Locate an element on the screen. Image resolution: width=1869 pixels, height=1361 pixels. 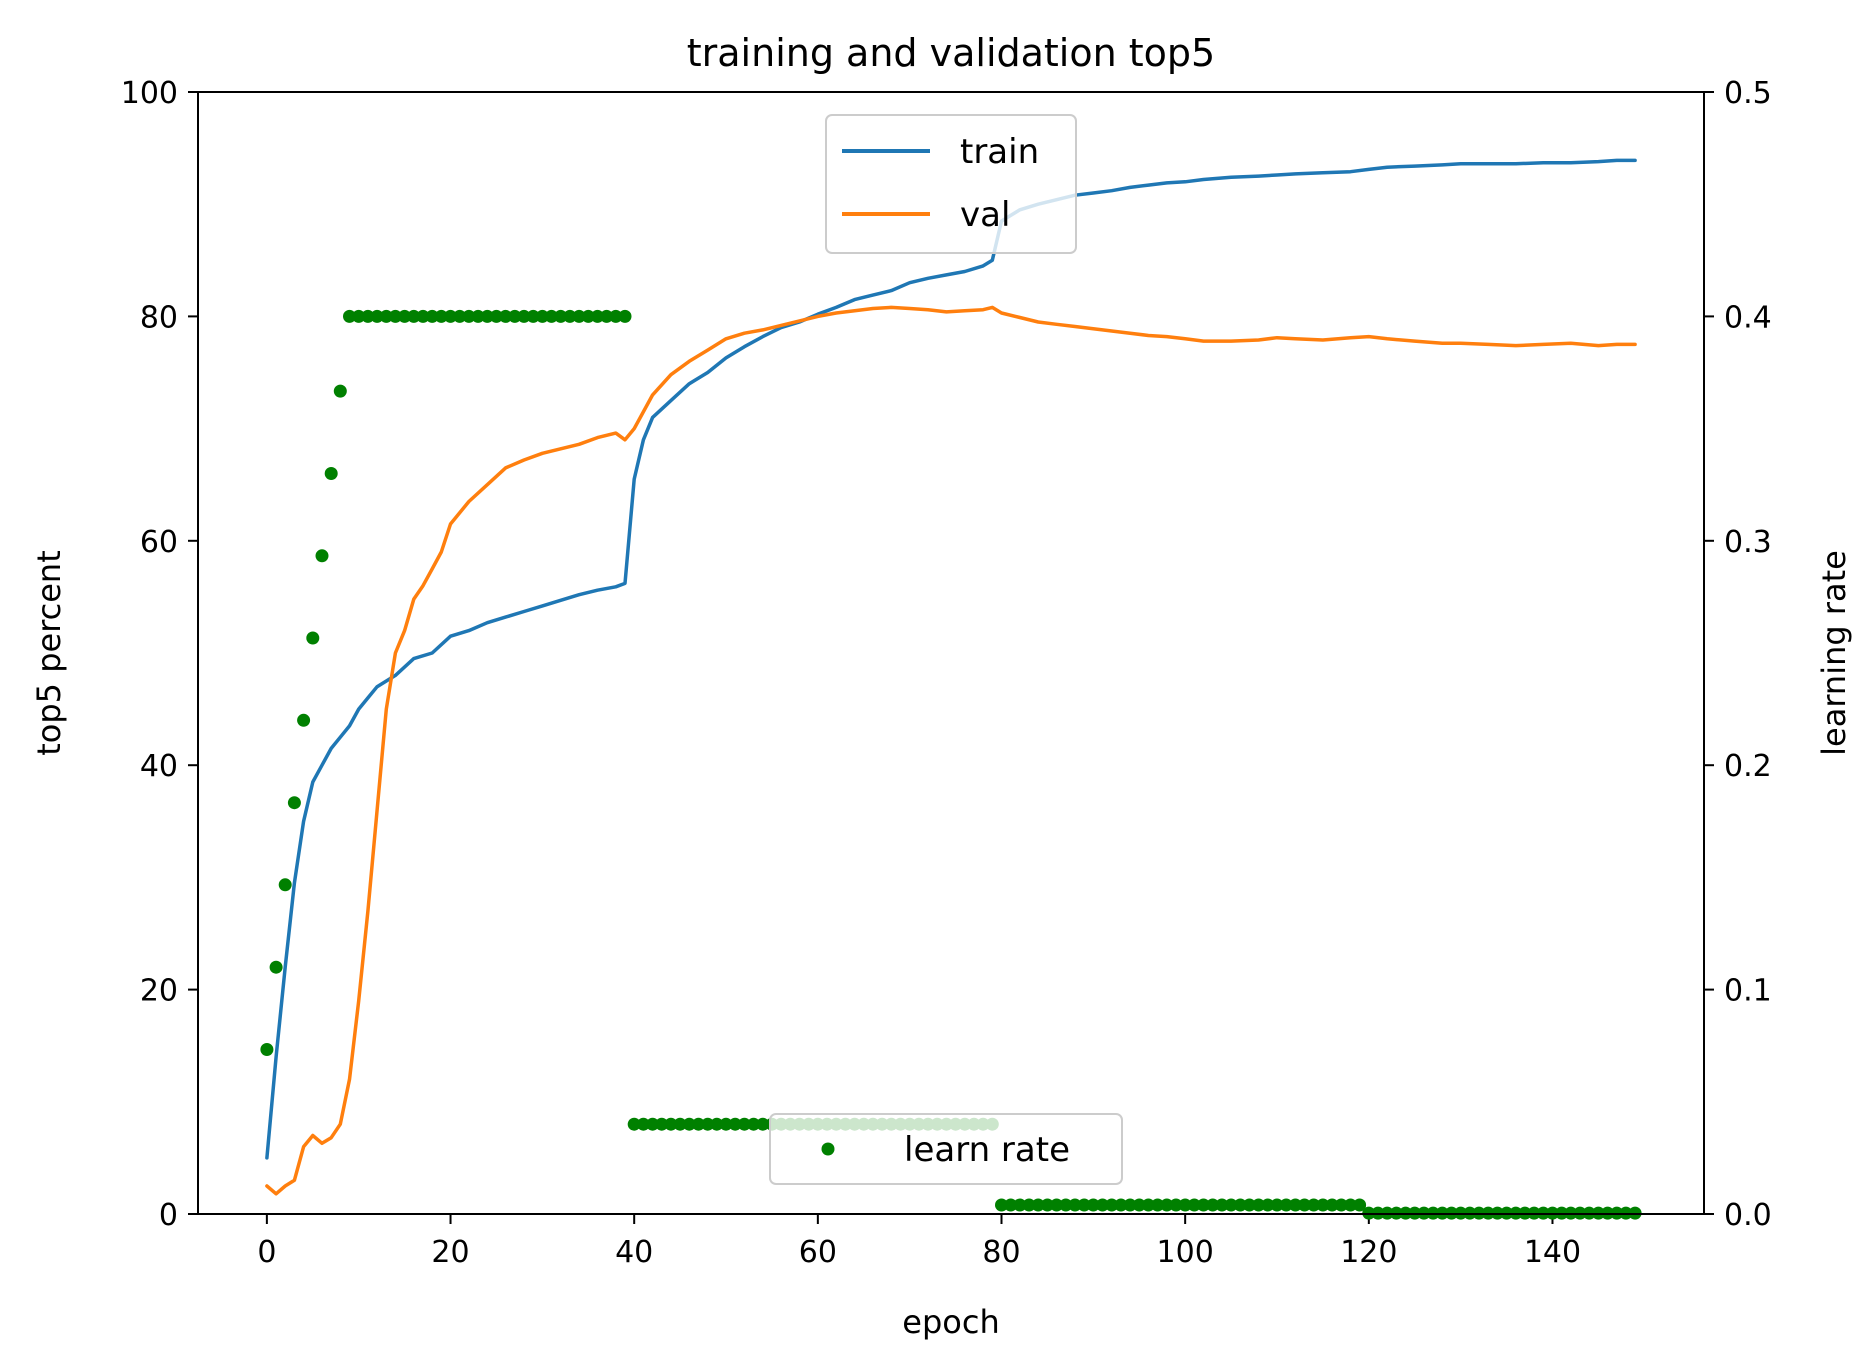
y2-tick-label: 0.2 is located at coordinates (1748, 766).